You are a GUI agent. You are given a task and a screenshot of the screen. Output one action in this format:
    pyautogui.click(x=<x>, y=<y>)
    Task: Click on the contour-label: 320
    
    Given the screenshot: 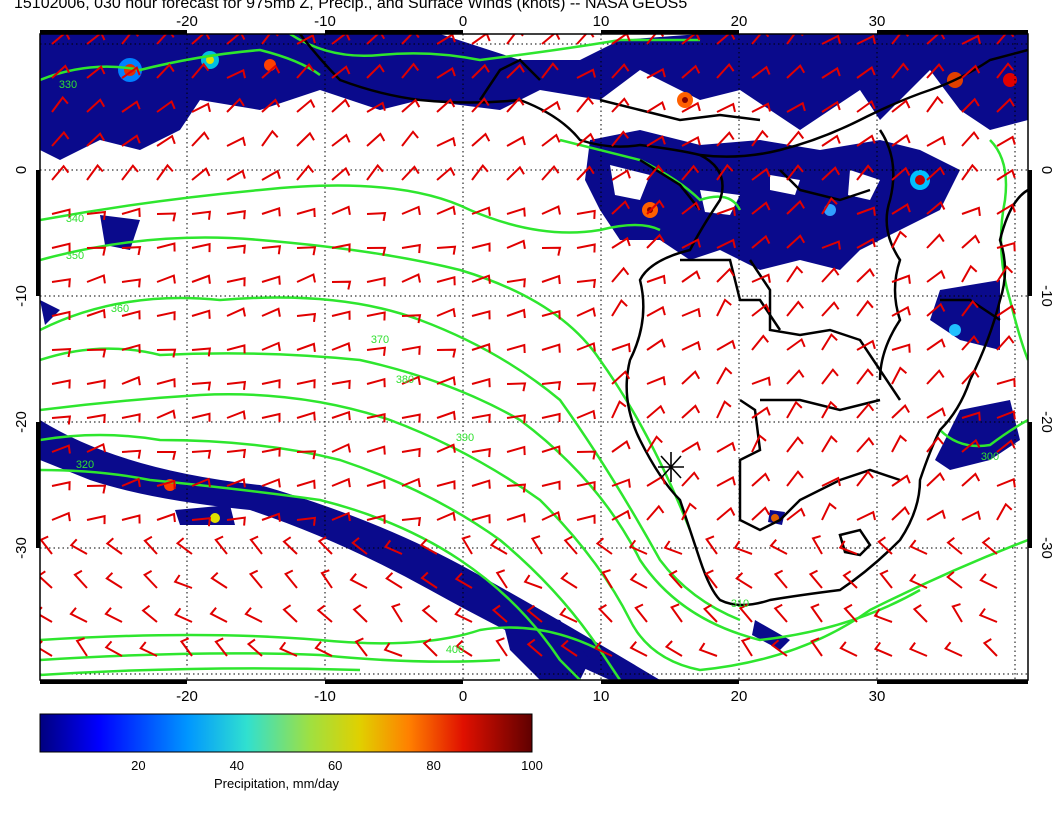 What is the action you would take?
    pyautogui.click(x=85, y=465)
    